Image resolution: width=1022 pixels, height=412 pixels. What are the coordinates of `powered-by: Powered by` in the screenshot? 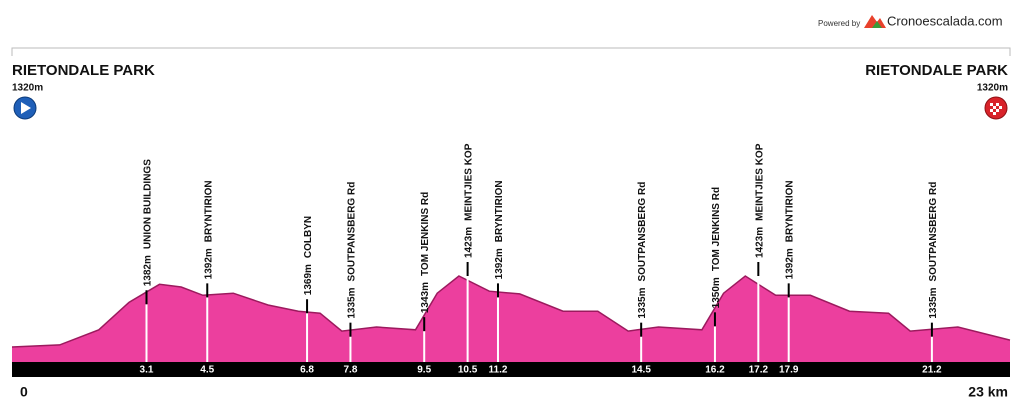 It's located at (839, 23).